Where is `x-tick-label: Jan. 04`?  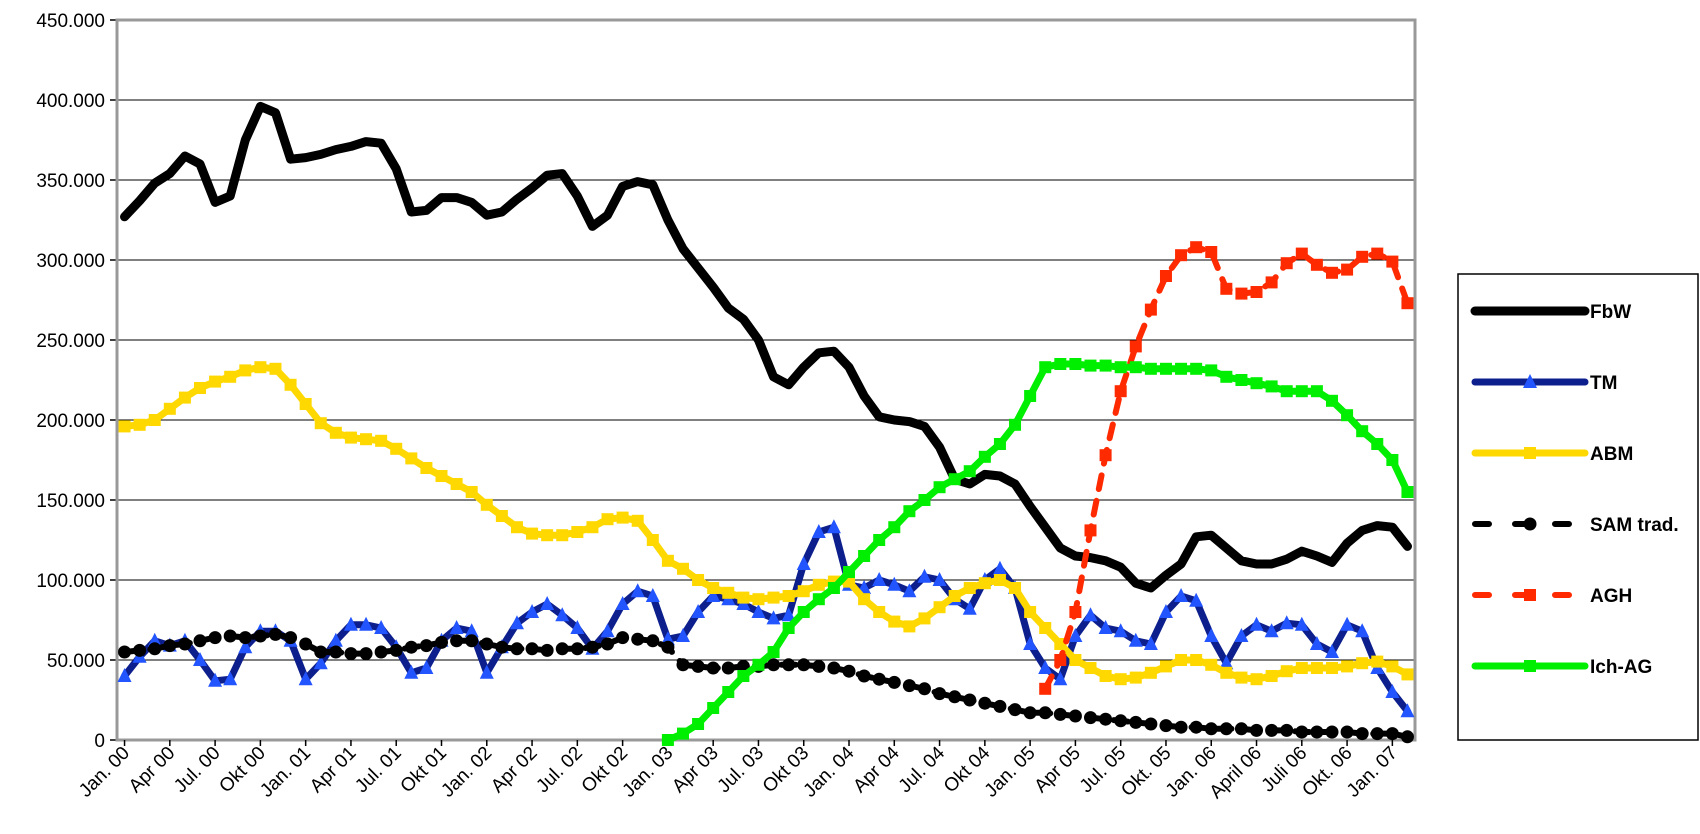 x-tick-label: Jan. 04 is located at coordinates (829, 771).